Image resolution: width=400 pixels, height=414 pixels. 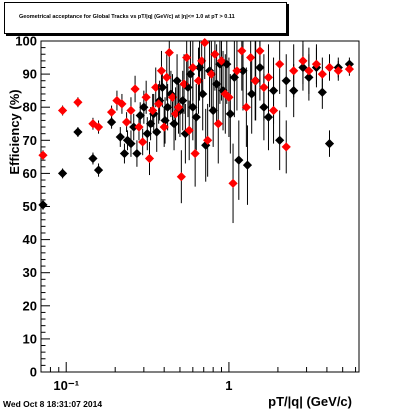 I want to click on footer-timestamp: Wed Oct 8 18:31:07 2014, so click(x=53, y=404).